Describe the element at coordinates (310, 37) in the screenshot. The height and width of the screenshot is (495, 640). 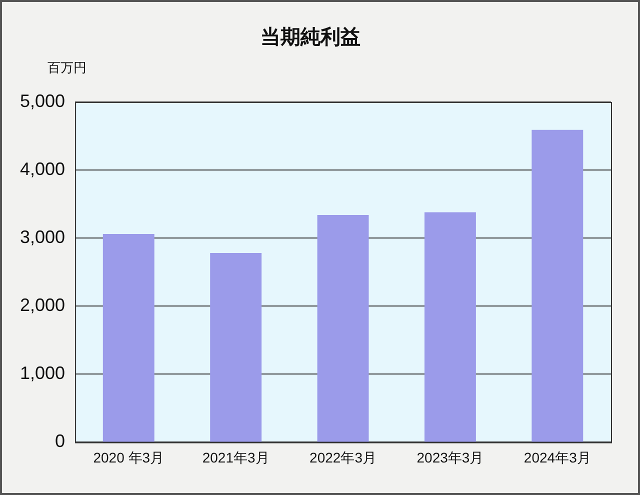
I see `chart-title: 当期純利益` at that location.